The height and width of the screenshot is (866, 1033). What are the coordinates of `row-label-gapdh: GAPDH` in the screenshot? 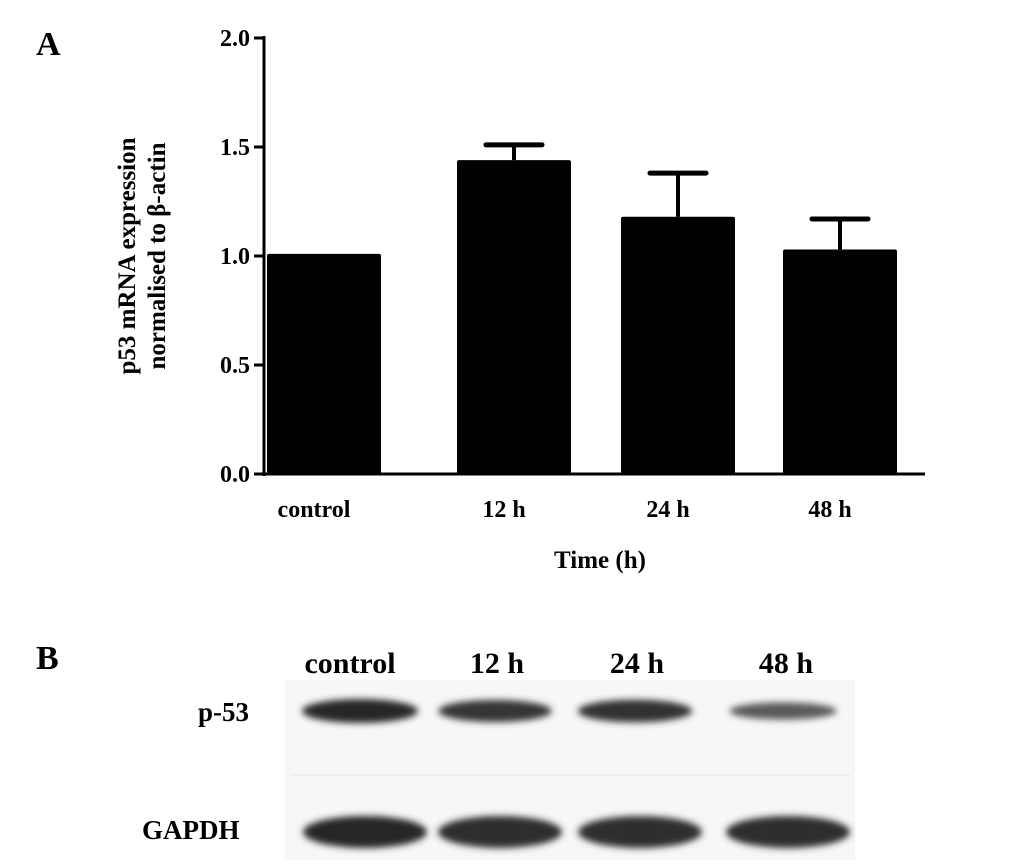 It's located at (191, 830).